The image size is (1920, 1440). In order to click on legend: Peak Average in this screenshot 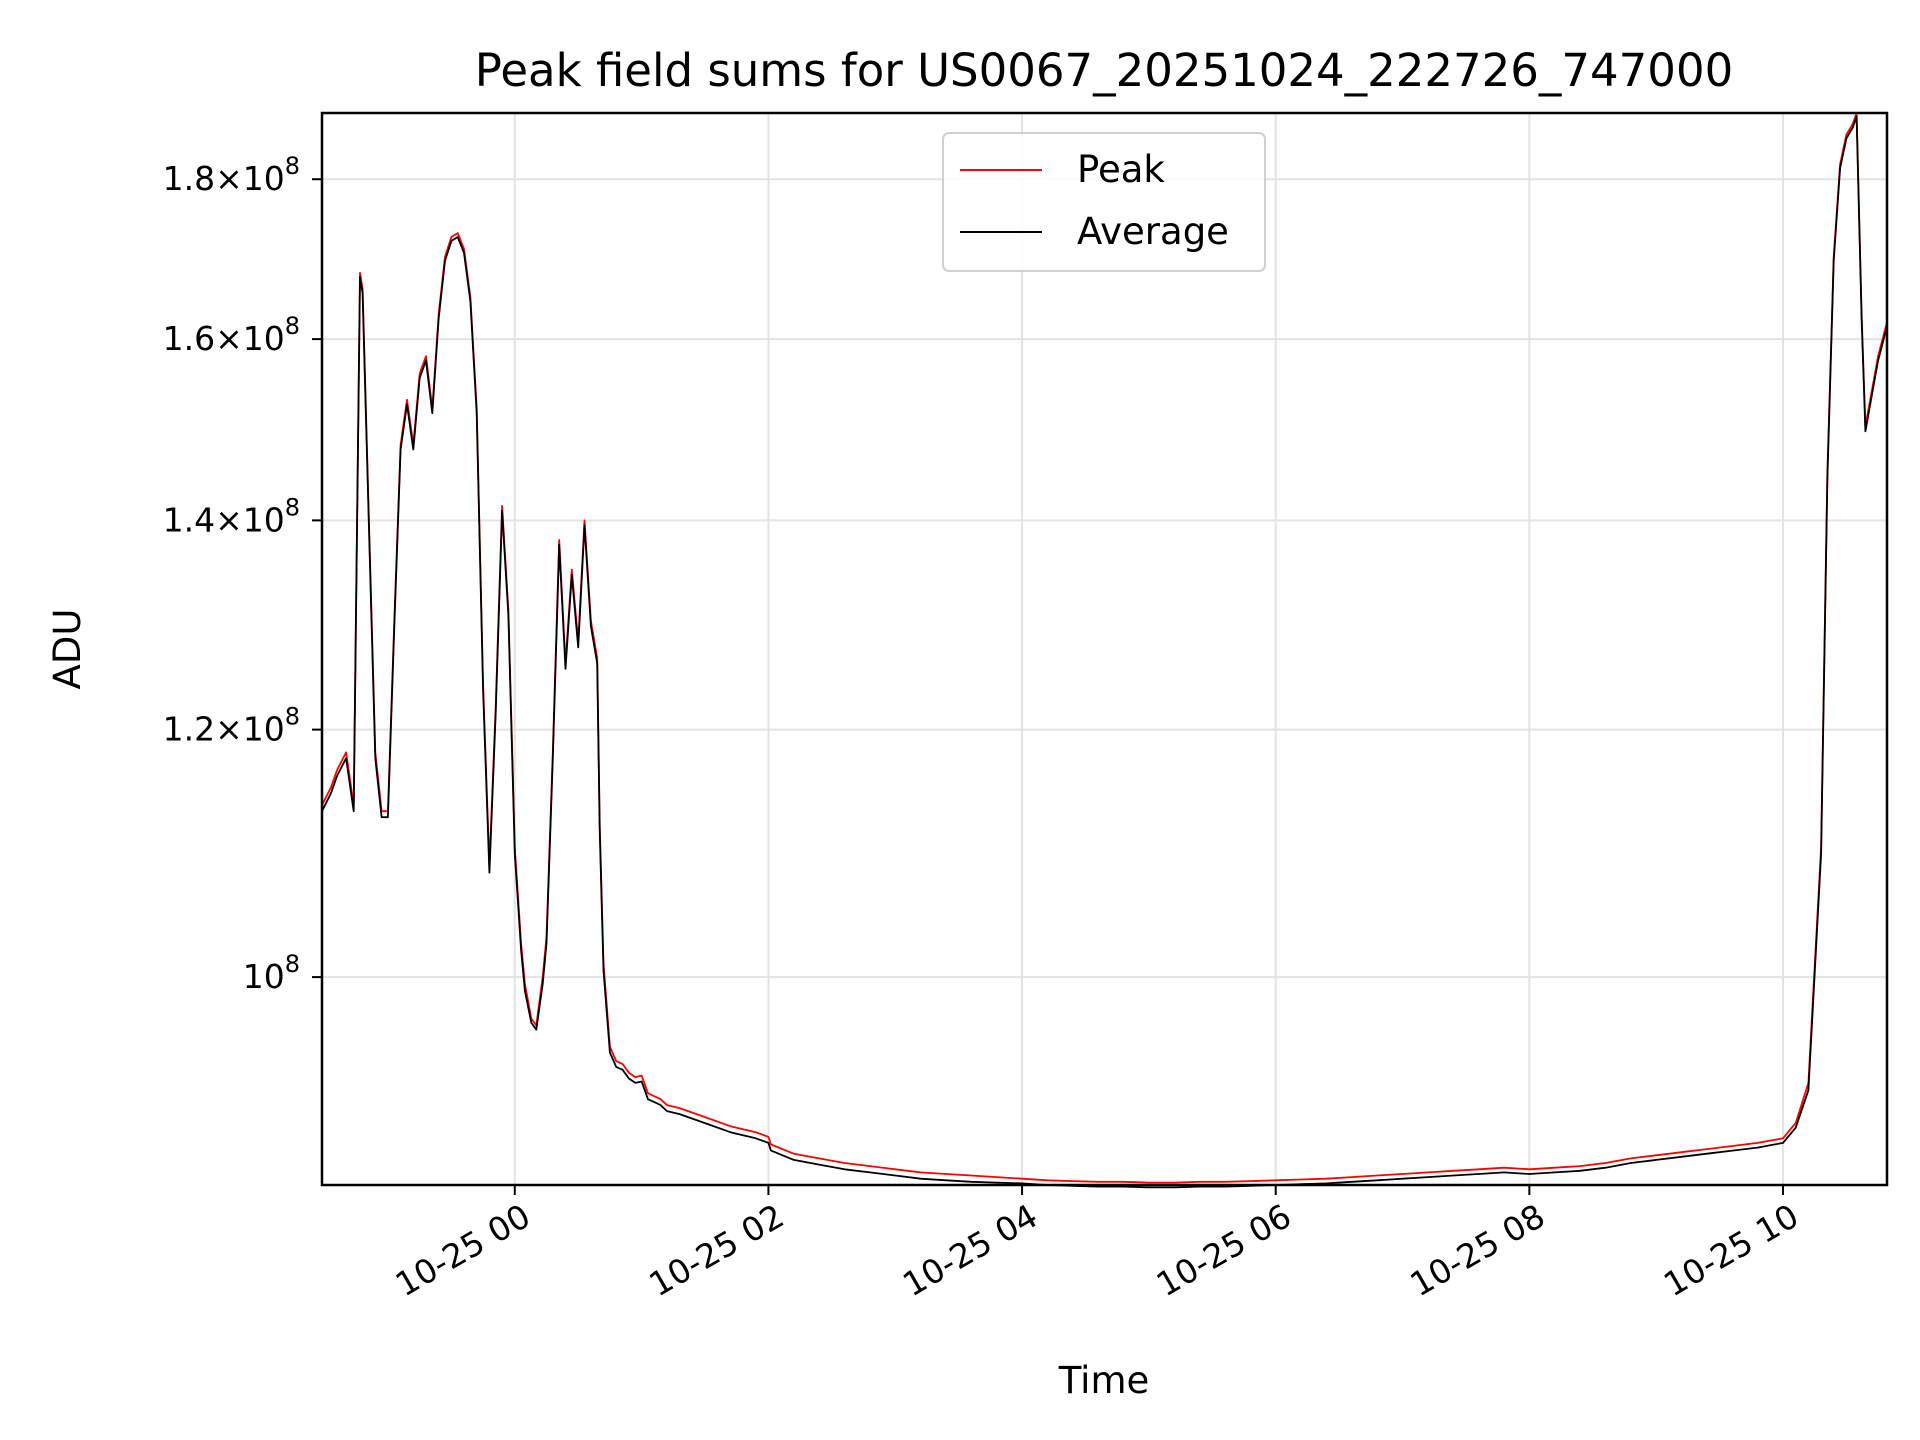, I will do `click(1104, 202)`.